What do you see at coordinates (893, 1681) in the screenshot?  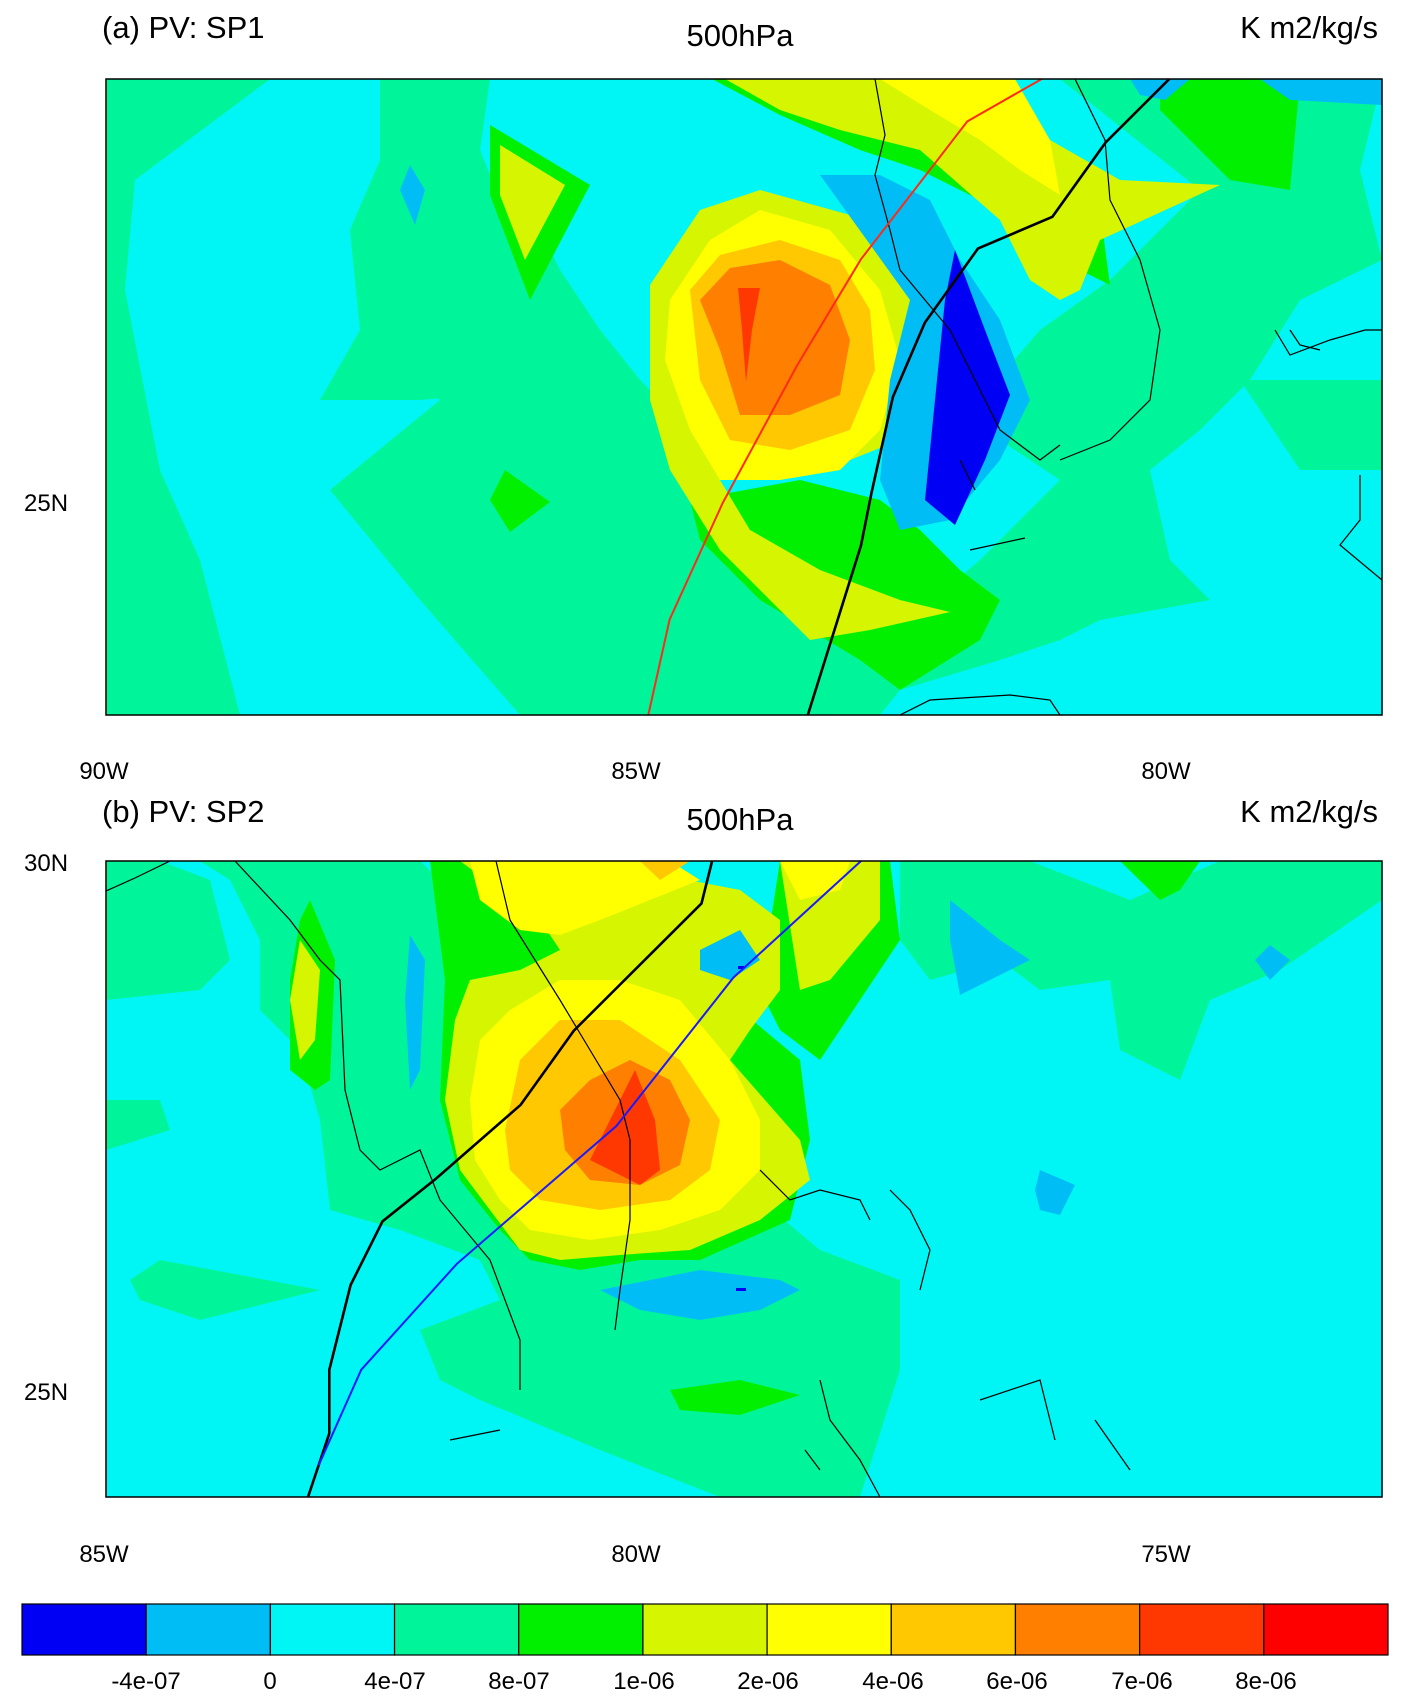 I see `colorbar-label-6: 4e-06` at bounding box center [893, 1681].